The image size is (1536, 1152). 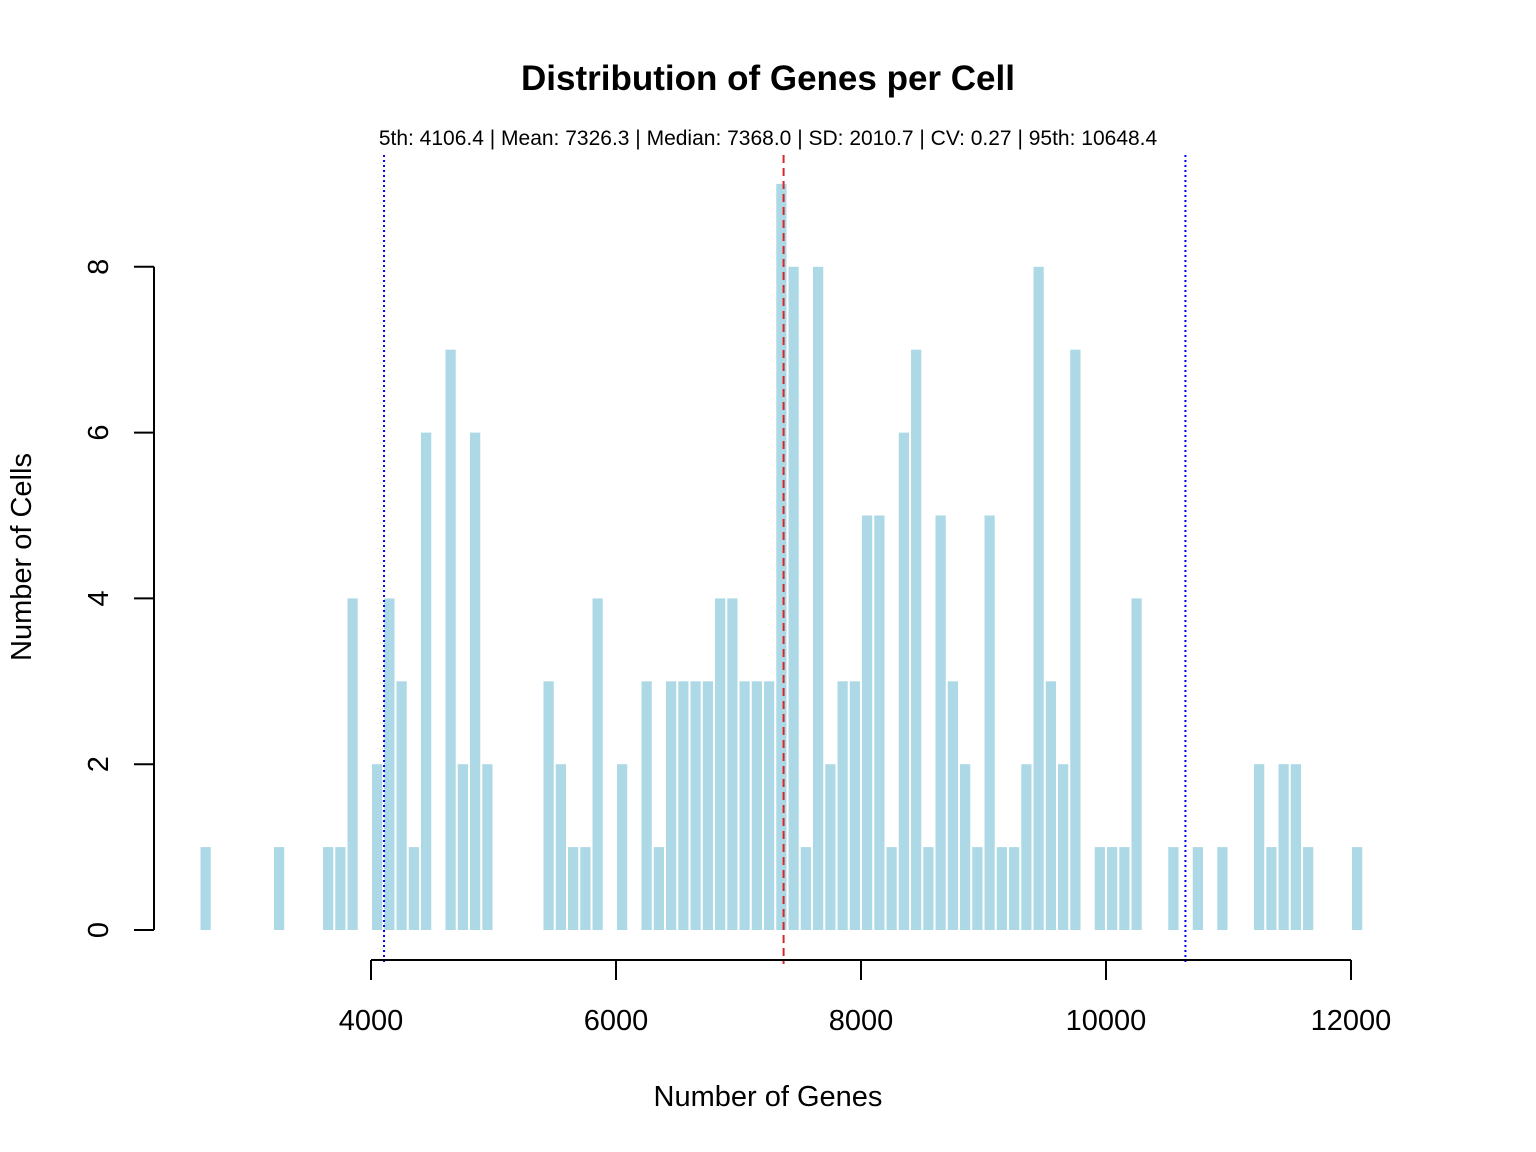 I want to click on x-tick-label: 12000, so click(x=1351, y=1021).